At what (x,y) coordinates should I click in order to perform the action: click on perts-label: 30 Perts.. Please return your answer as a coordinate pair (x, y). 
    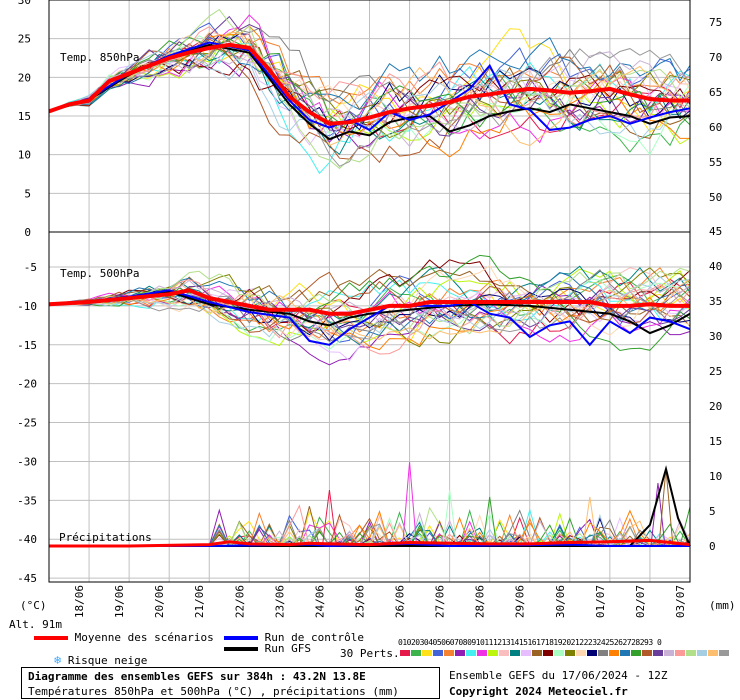
    Looking at the image, I should click on (370, 653).